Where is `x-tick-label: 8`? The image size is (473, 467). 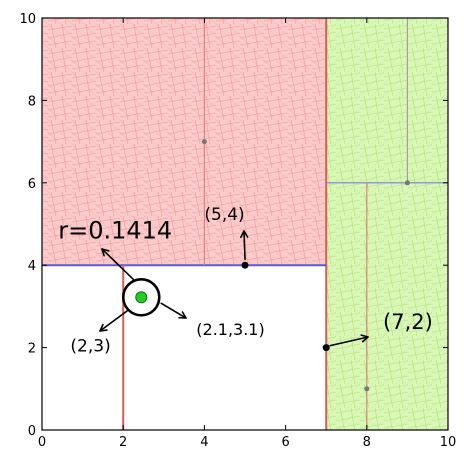 x-tick-label: 8 is located at coordinates (367, 442).